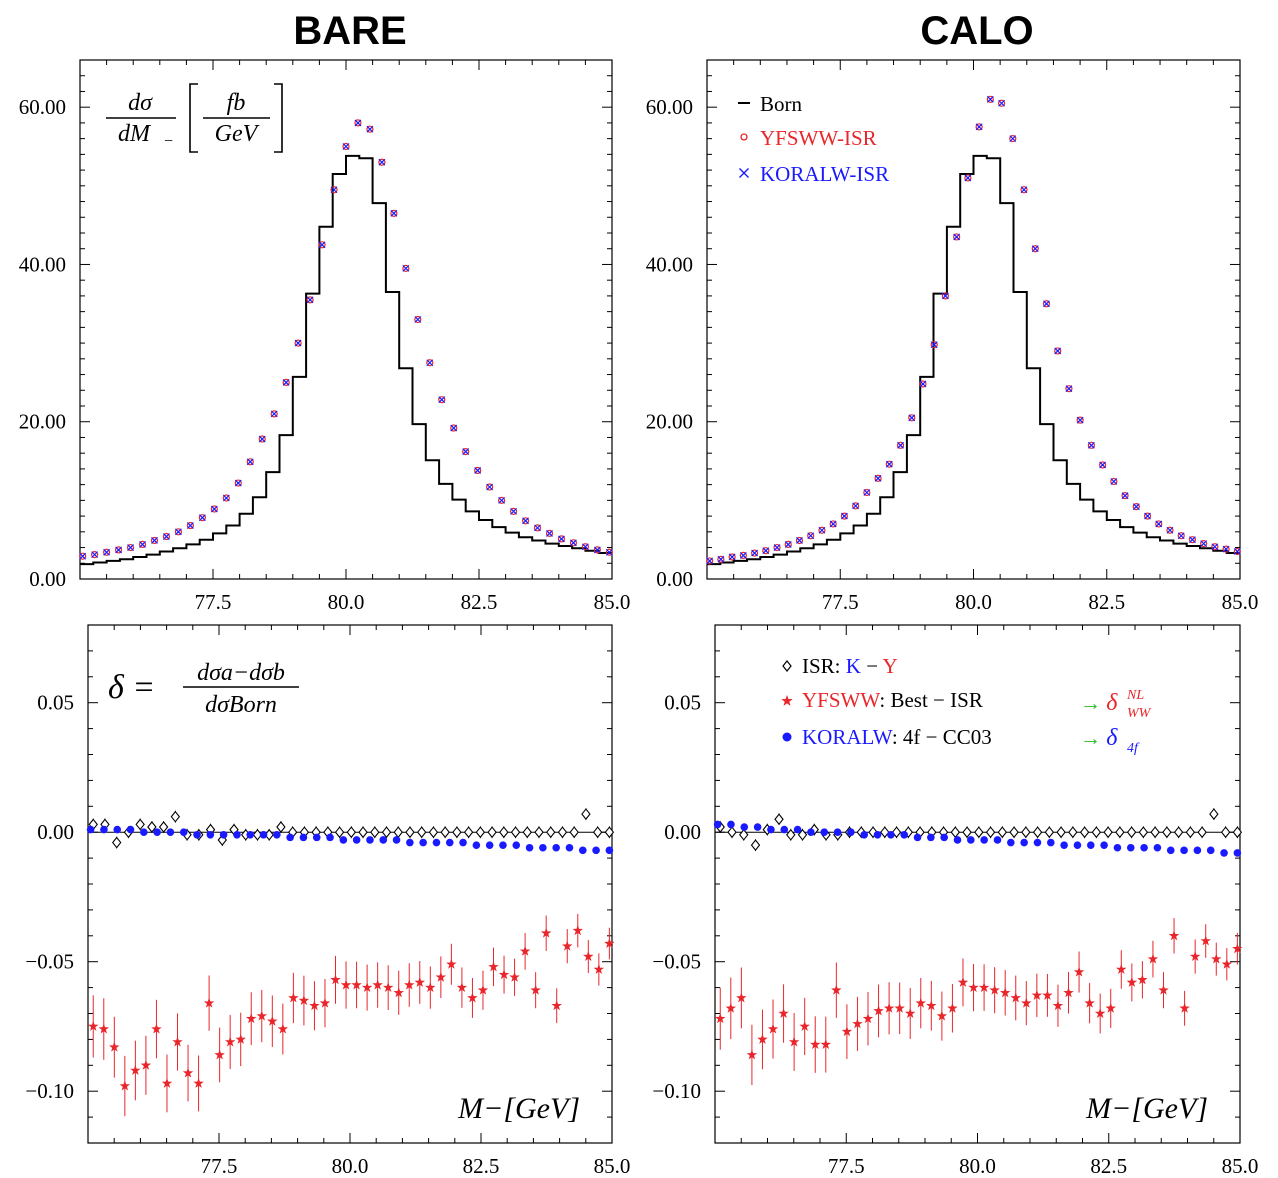 The image size is (1278, 1178). I want to click on x-tick-label: 85.0, so click(1240, 1166).